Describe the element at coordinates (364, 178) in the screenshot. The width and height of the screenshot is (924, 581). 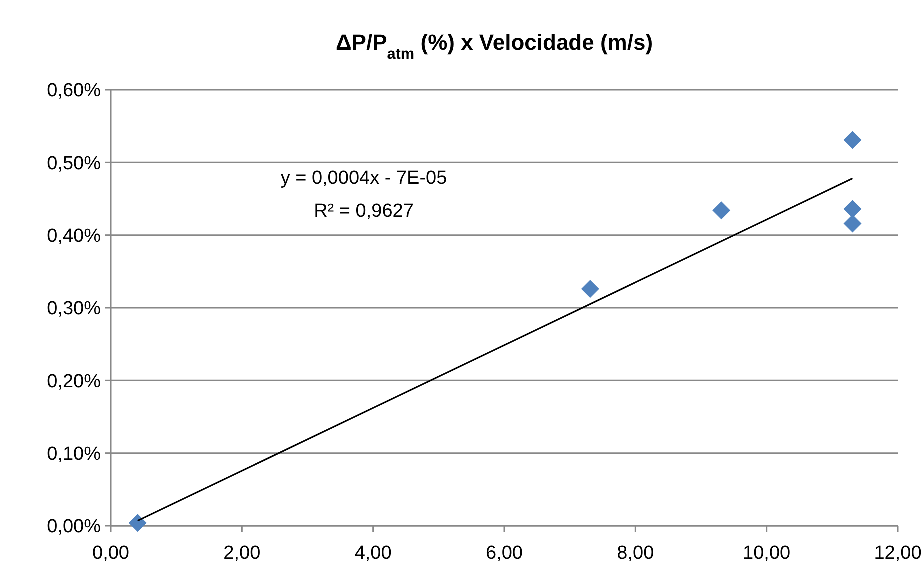
I see `annotation: y = 0,0004x - 7E-05` at that location.